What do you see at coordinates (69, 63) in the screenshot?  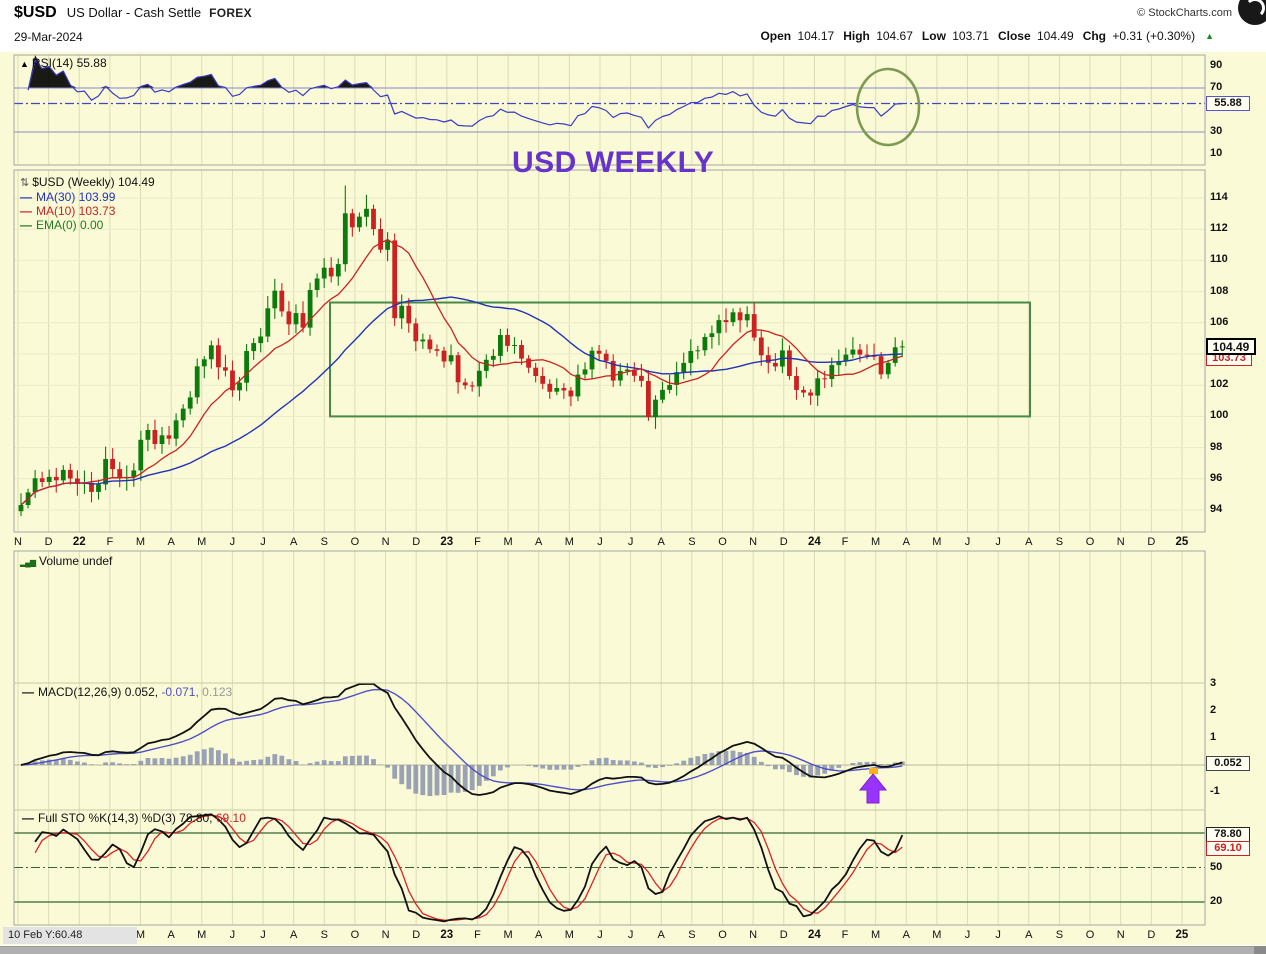 I see `rsi-legend-text: RSI(14) 55.88` at bounding box center [69, 63].